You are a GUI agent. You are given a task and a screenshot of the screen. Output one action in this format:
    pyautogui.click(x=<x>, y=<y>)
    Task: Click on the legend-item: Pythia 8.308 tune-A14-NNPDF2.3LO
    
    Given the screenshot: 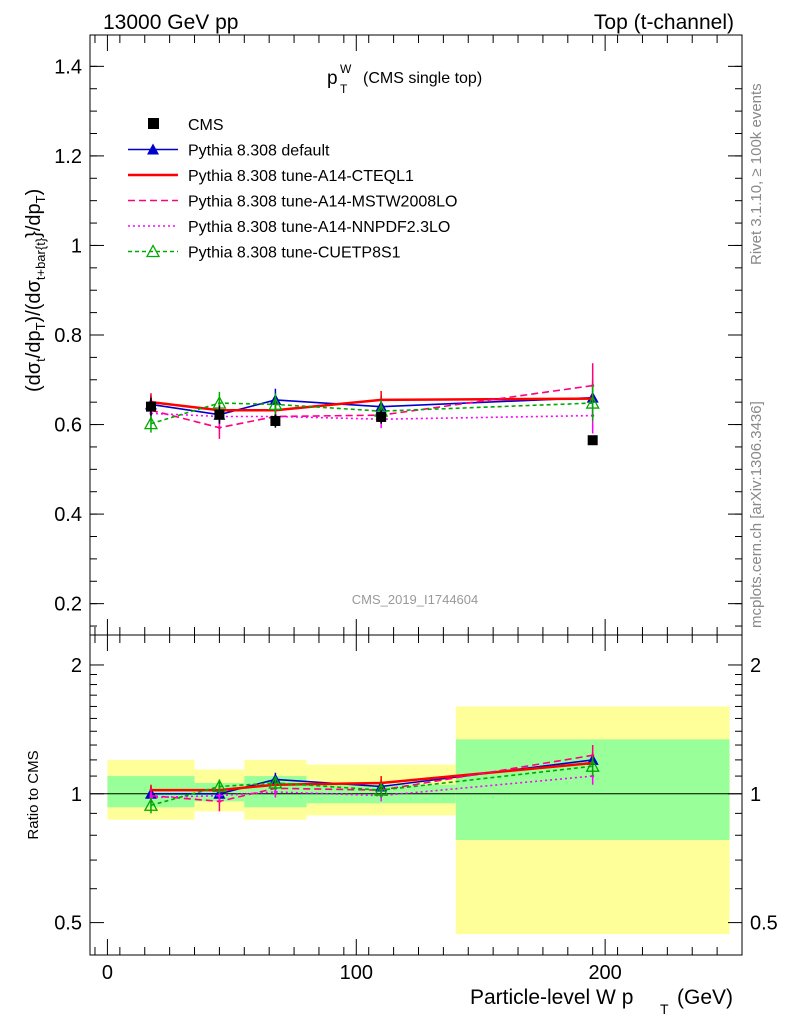 What is the action you would take?
    pyautogui.click(x=289, y=227)
    